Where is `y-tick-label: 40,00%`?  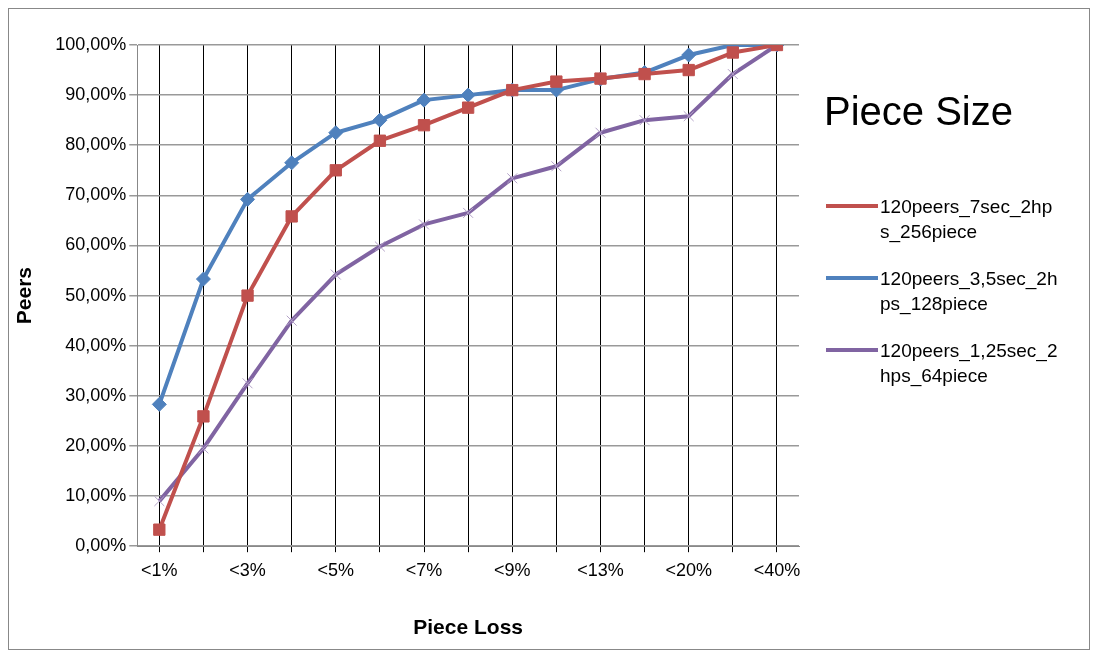
y-tick-label: 40,00% is located at coordinates (96, 344).